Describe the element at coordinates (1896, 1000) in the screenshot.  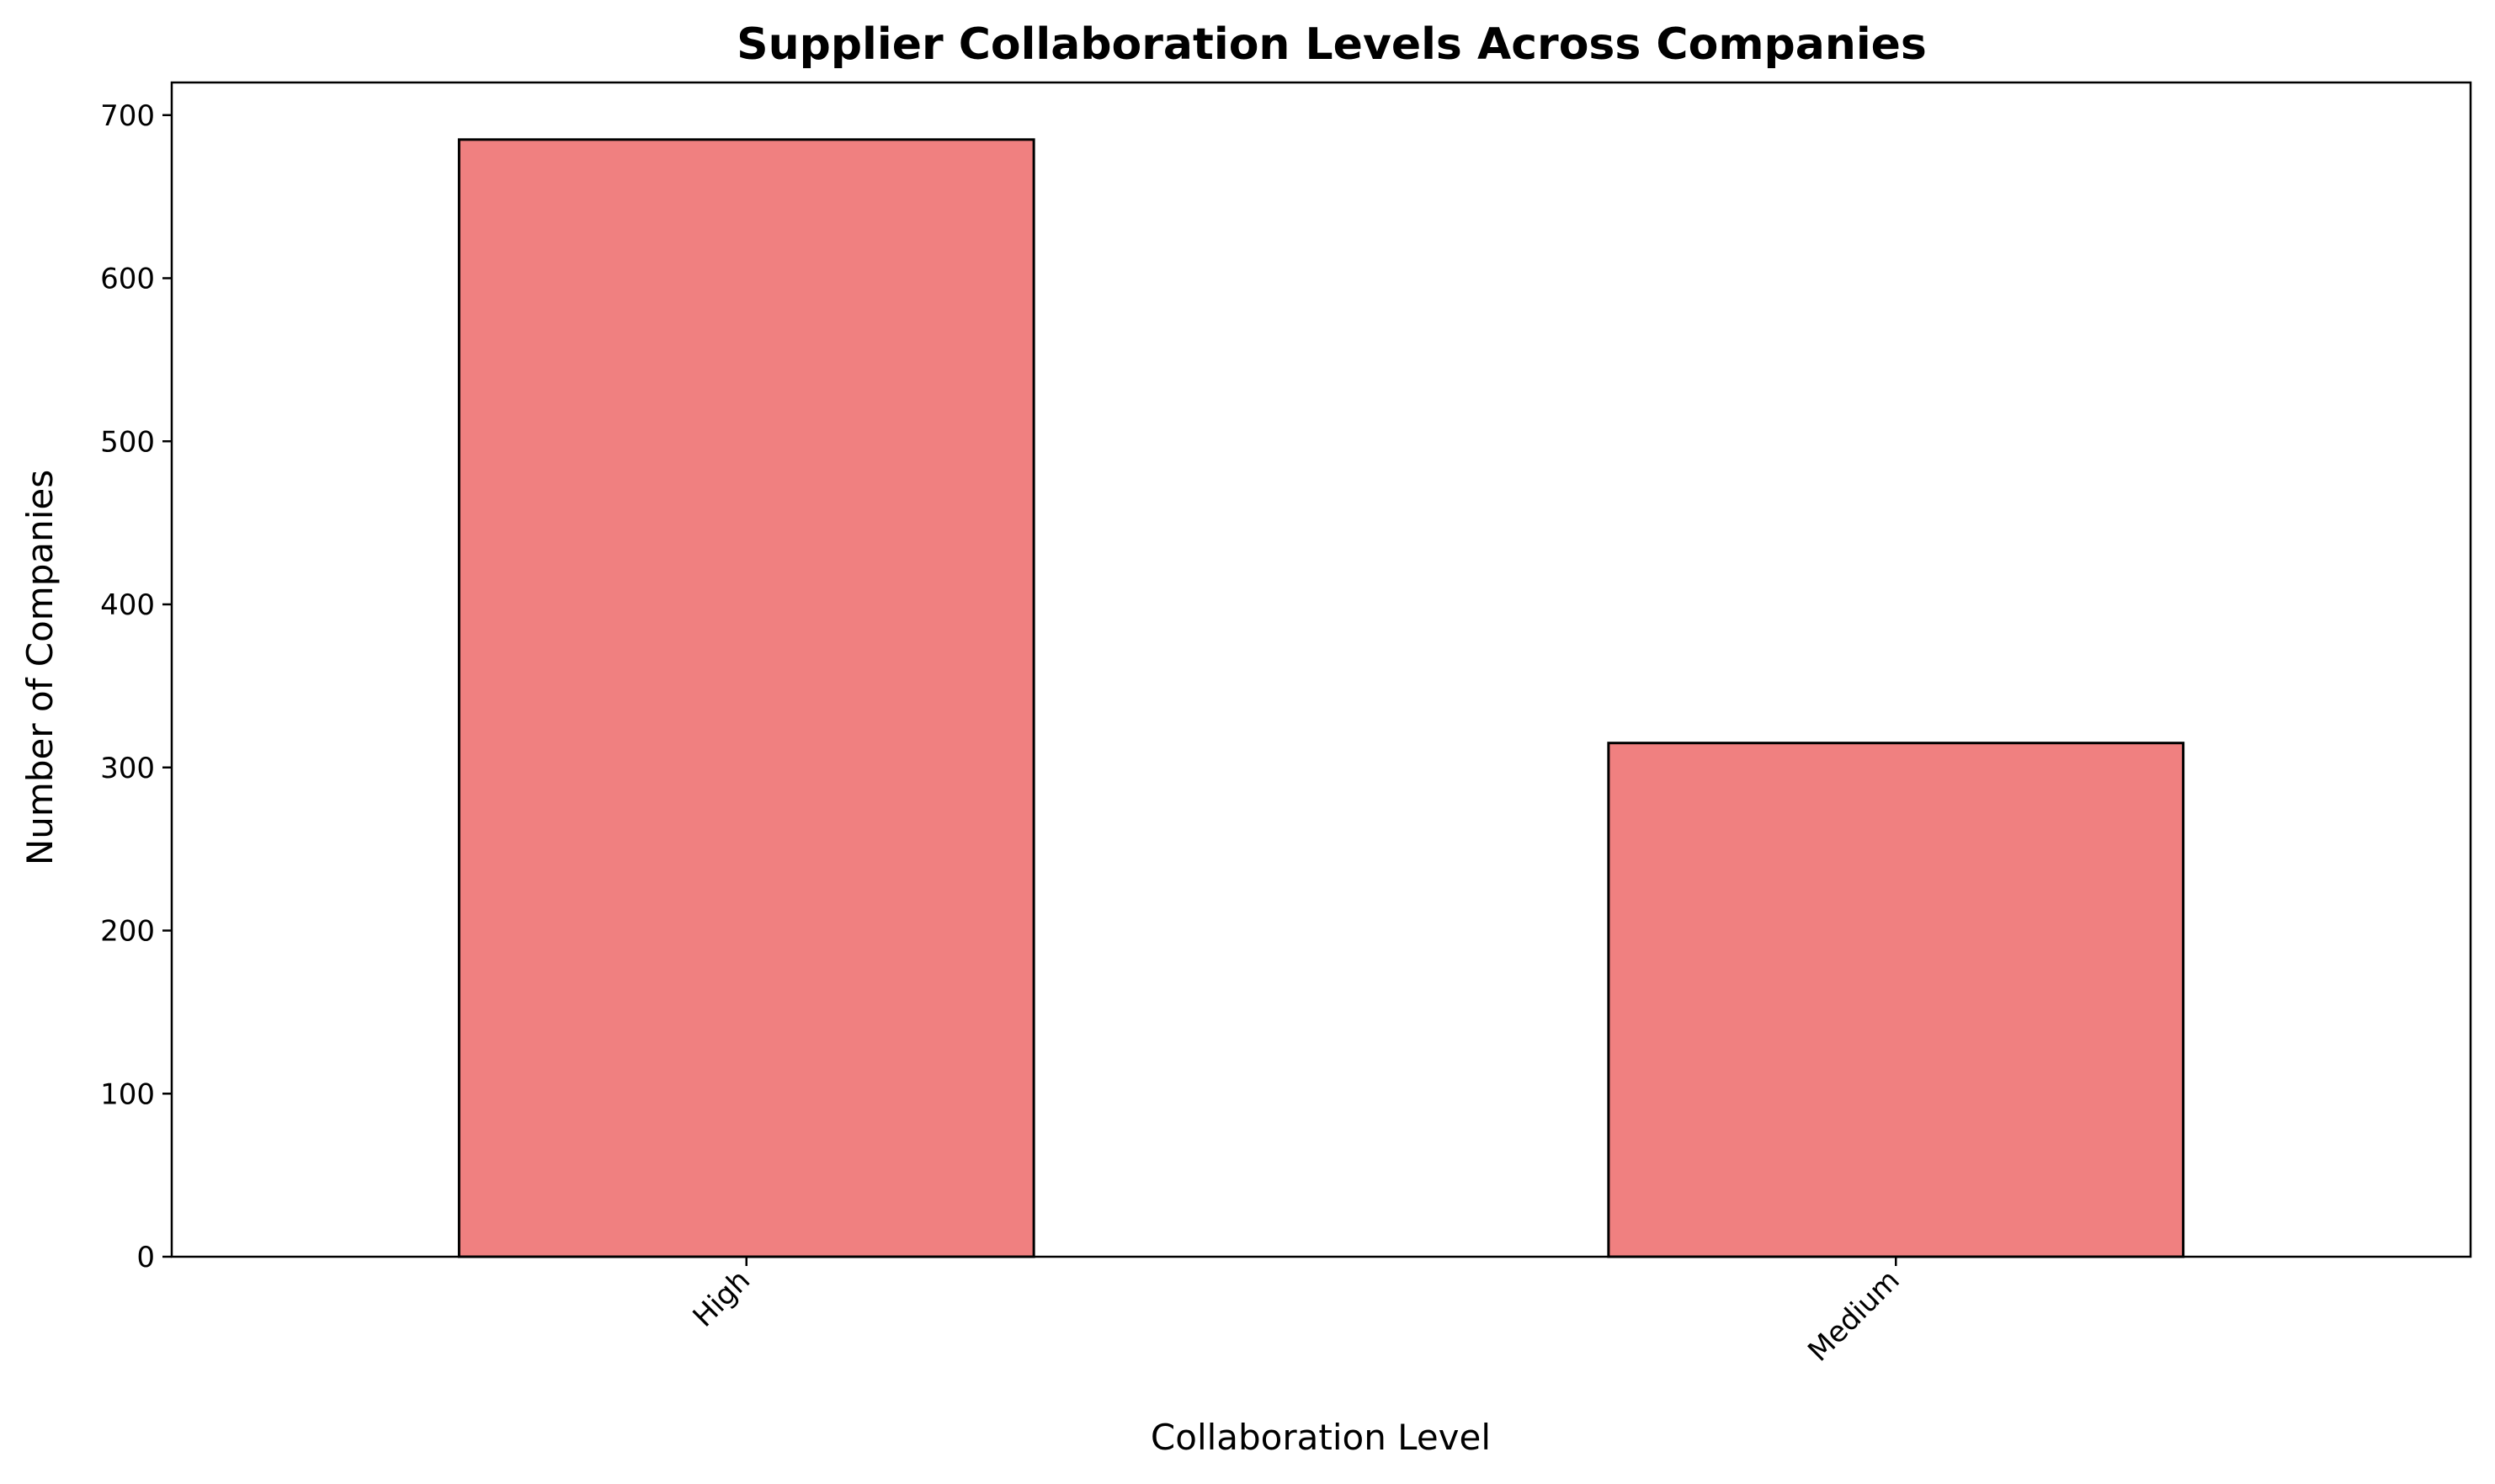
I see `bar-medium` at that location.